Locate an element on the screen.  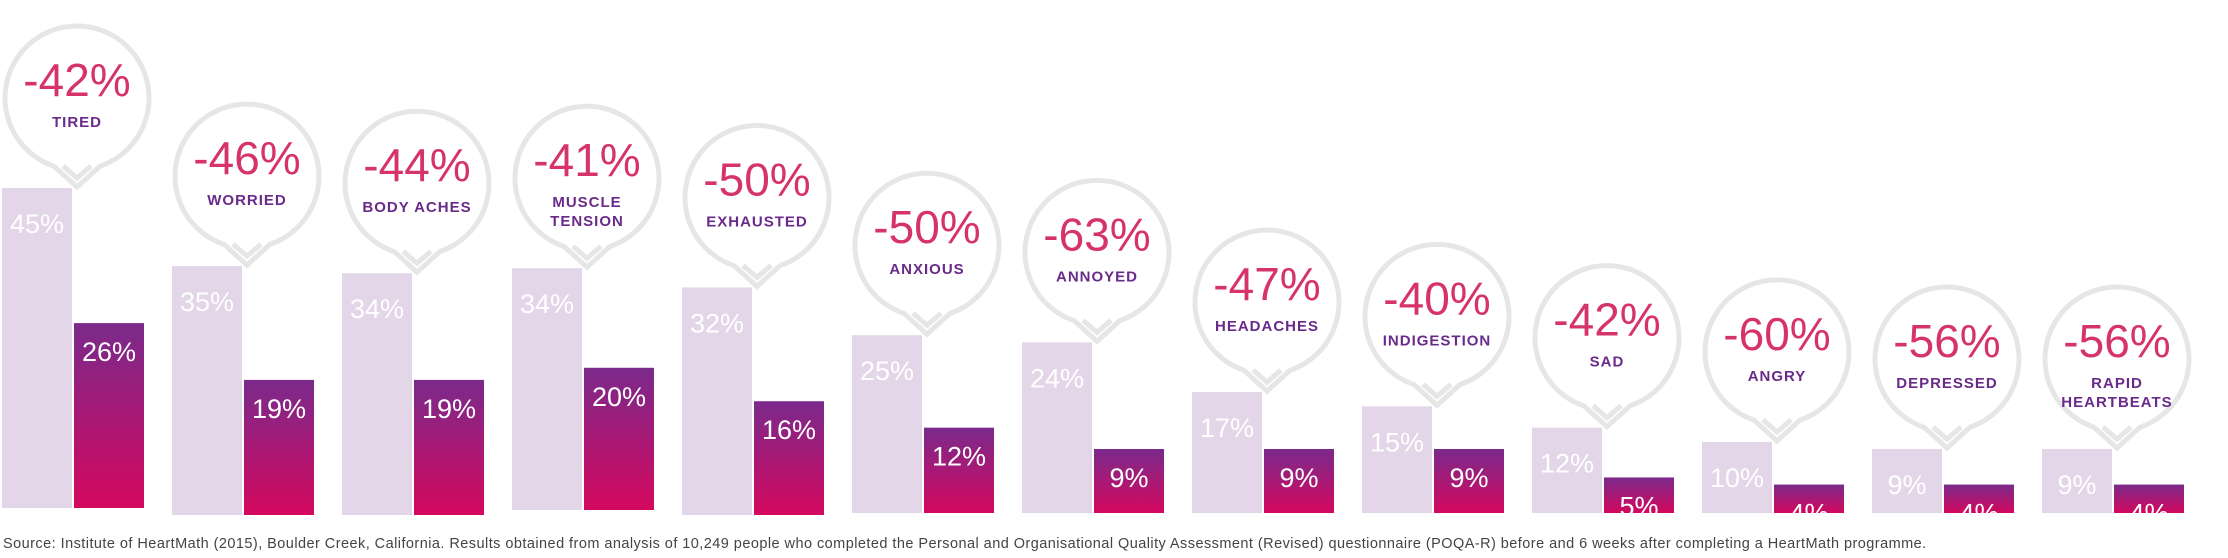
before-value-label-2: 35% is located at coordinates (207, 302).